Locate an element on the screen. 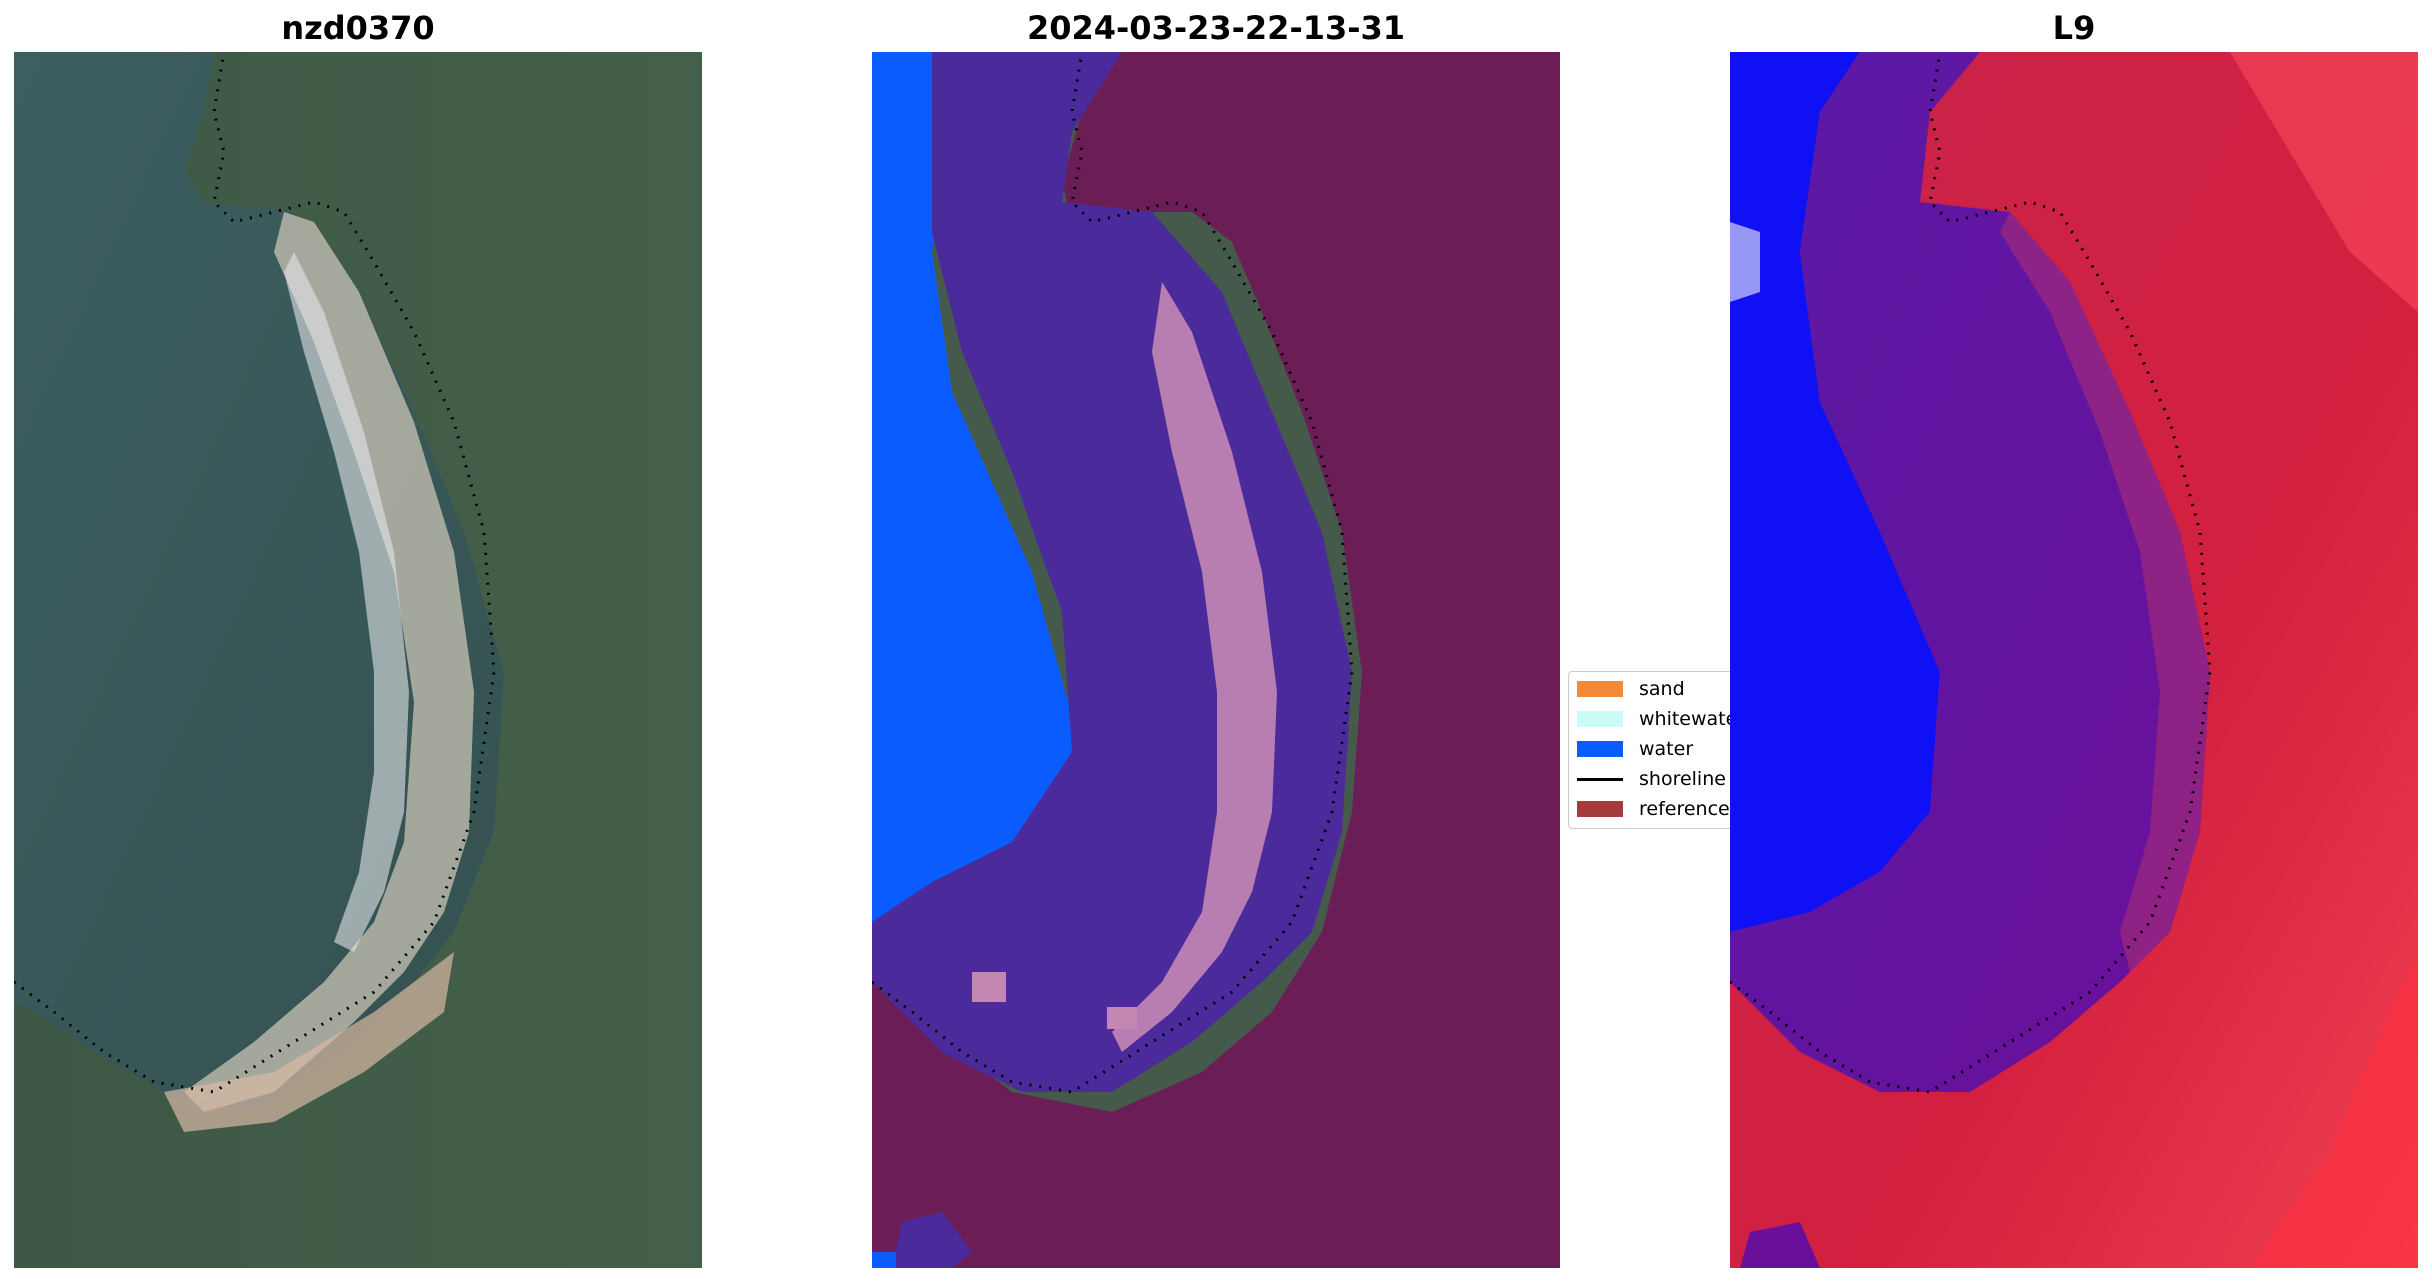 The width and height of the screenshot is (2432, 1283). index-low-water is located at coordinates (1835, 492).